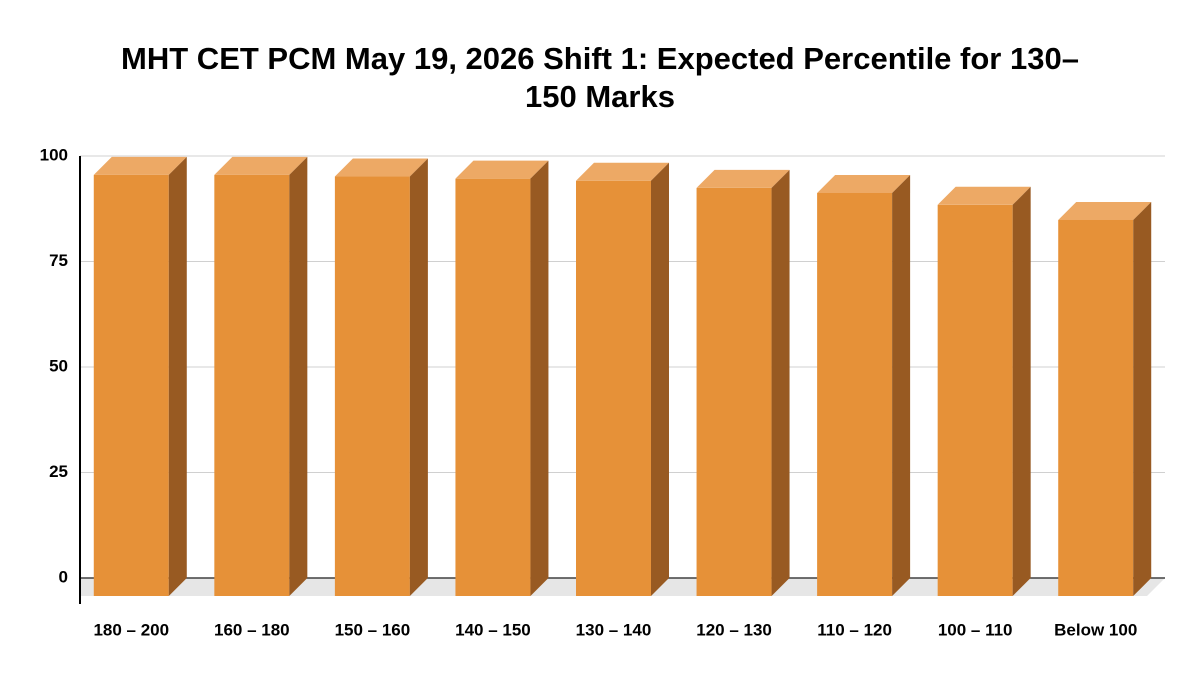 This screenshot has width=1200, height=676. I want to click on x-tick-label: 180 – 200, so click(131, 629).